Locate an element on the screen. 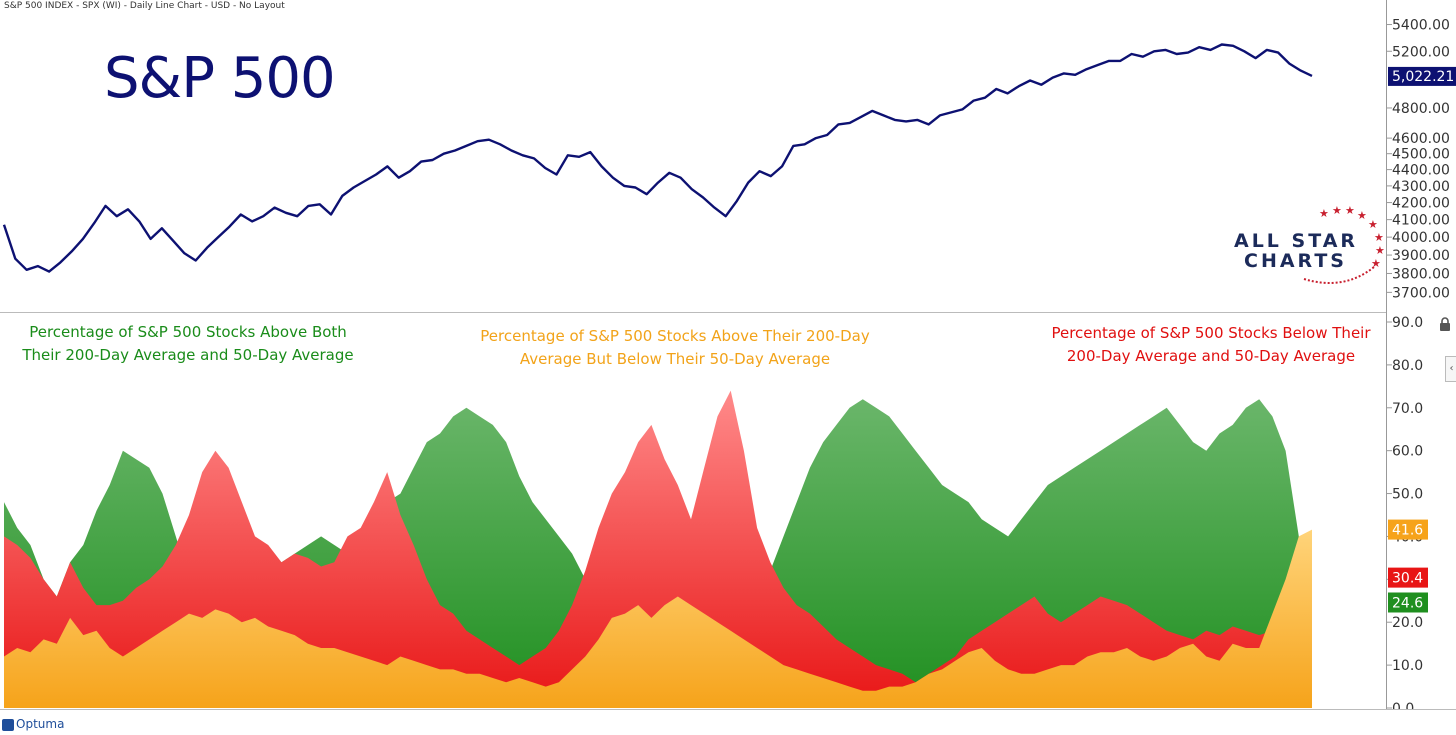 The height and width of the screenshot is (735, 1456). price-tick-label: 4000.00 is located at coordinates (1421, 238).